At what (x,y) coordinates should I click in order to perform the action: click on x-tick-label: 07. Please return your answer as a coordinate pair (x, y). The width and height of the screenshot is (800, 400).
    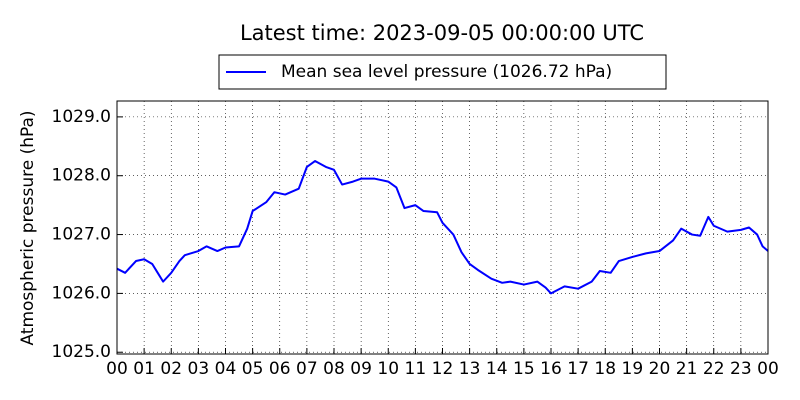
    Looking at the image, I should click on (307, 369).